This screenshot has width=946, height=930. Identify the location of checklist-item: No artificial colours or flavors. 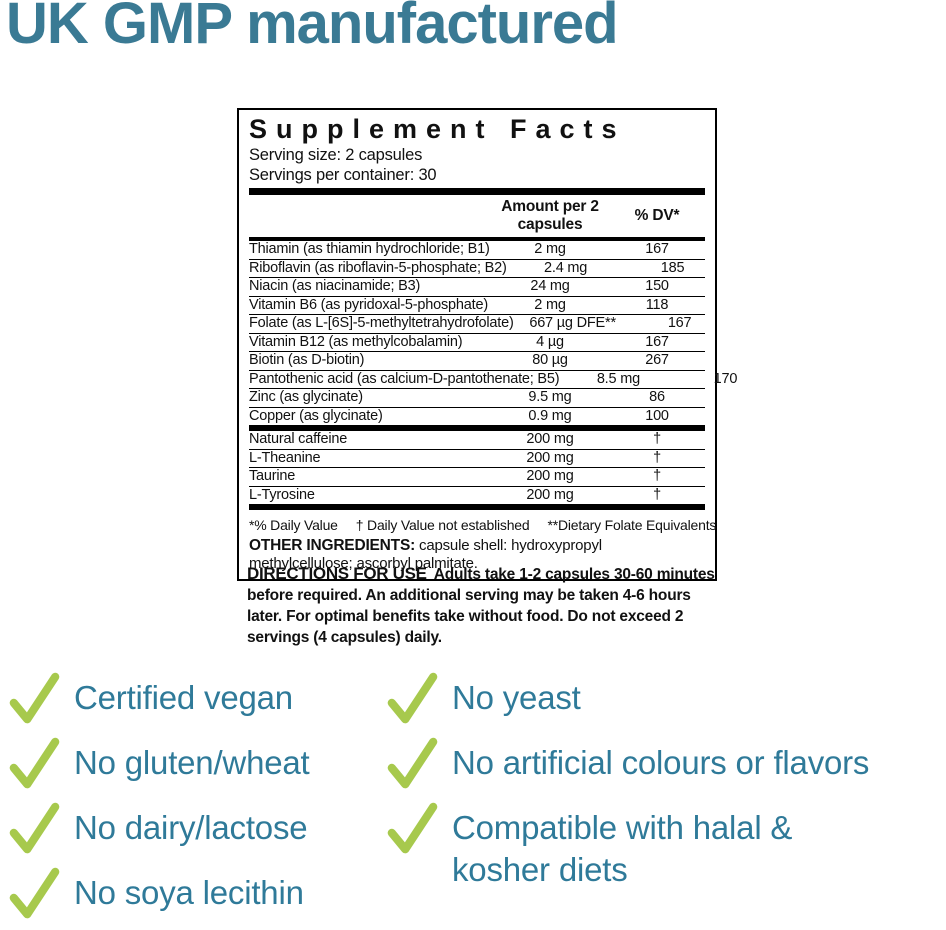
(666, 764).